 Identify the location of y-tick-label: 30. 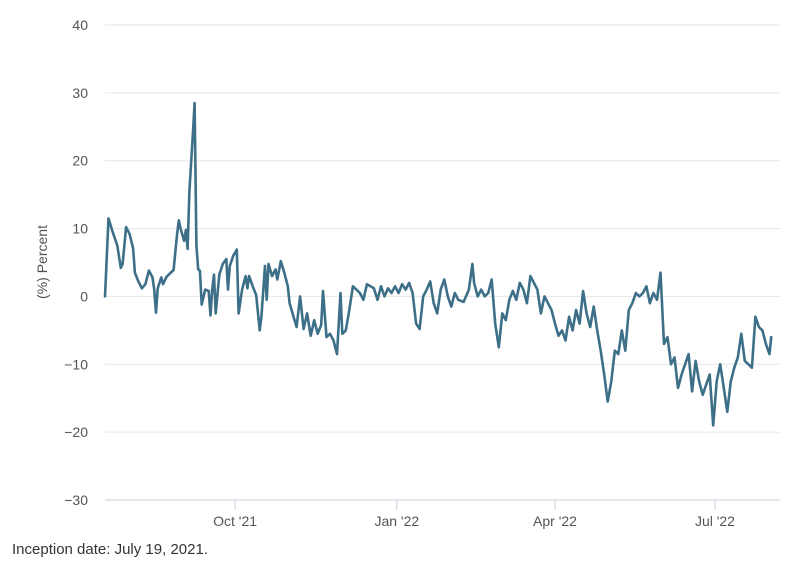
(80, 93).